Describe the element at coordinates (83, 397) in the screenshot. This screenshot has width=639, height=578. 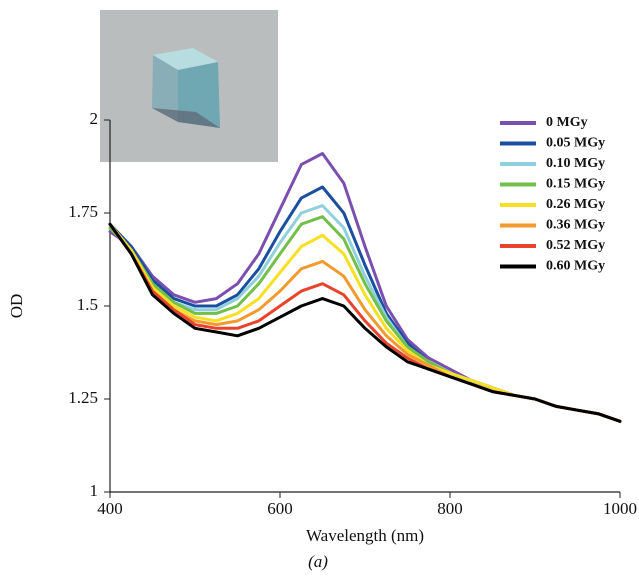
I see `y-tick-label: 1.25` at that location.